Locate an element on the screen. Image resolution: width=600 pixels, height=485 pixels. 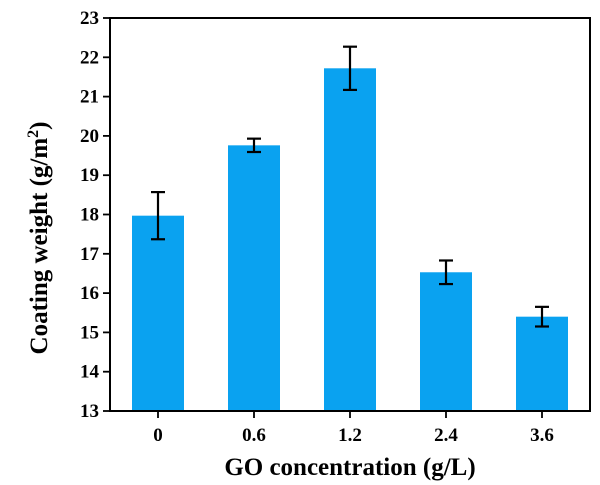
y-tick-label: 18 is located at coordinates (89, 215).